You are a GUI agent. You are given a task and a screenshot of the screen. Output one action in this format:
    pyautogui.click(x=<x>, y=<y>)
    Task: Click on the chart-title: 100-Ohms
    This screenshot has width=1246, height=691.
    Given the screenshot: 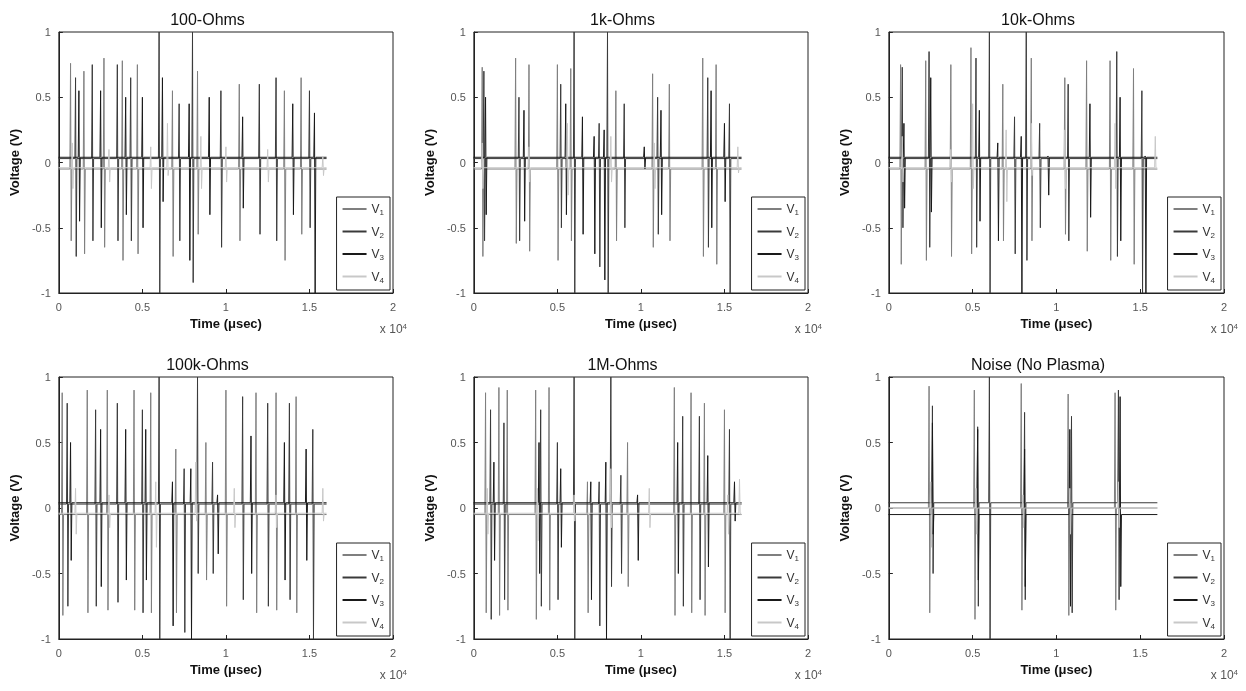 What is the action you would take?
    pyautogui.click(x=207, y=19)
    